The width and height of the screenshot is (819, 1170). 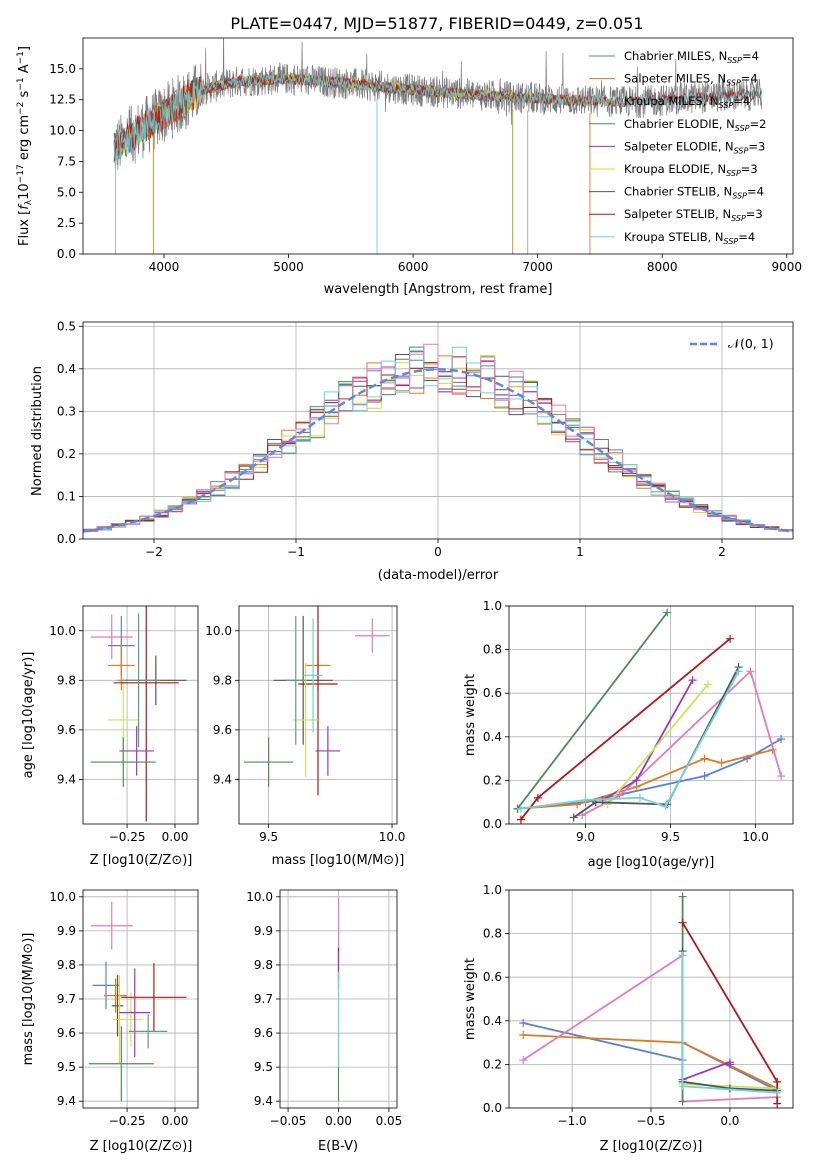 What do you see at coordinates (492, 1021) in the screenshot?
I see `weight_vs_Z-ytick-label: 0.4` at bounding box center [492, 1021].